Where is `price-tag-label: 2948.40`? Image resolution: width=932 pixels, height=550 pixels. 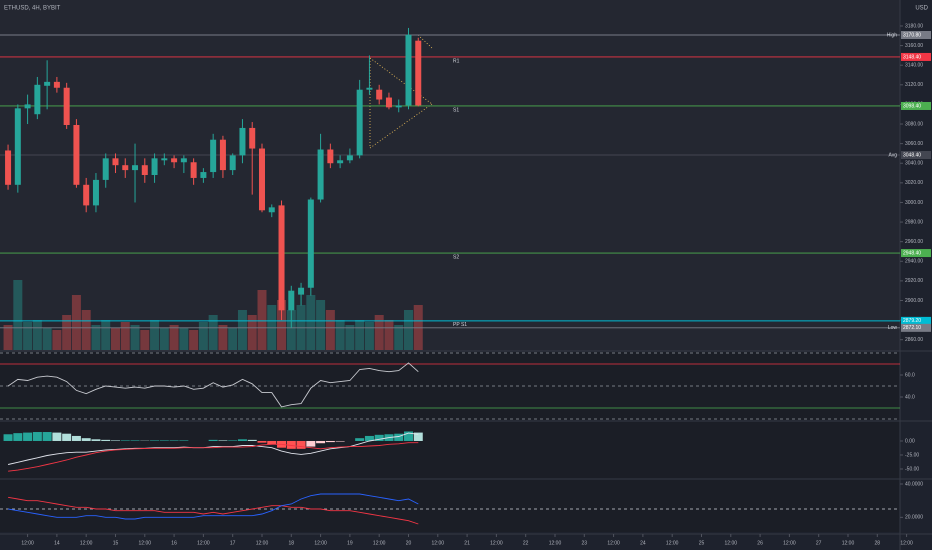
price-tag-label: 2948.40 is located at coordinates (912, 253).